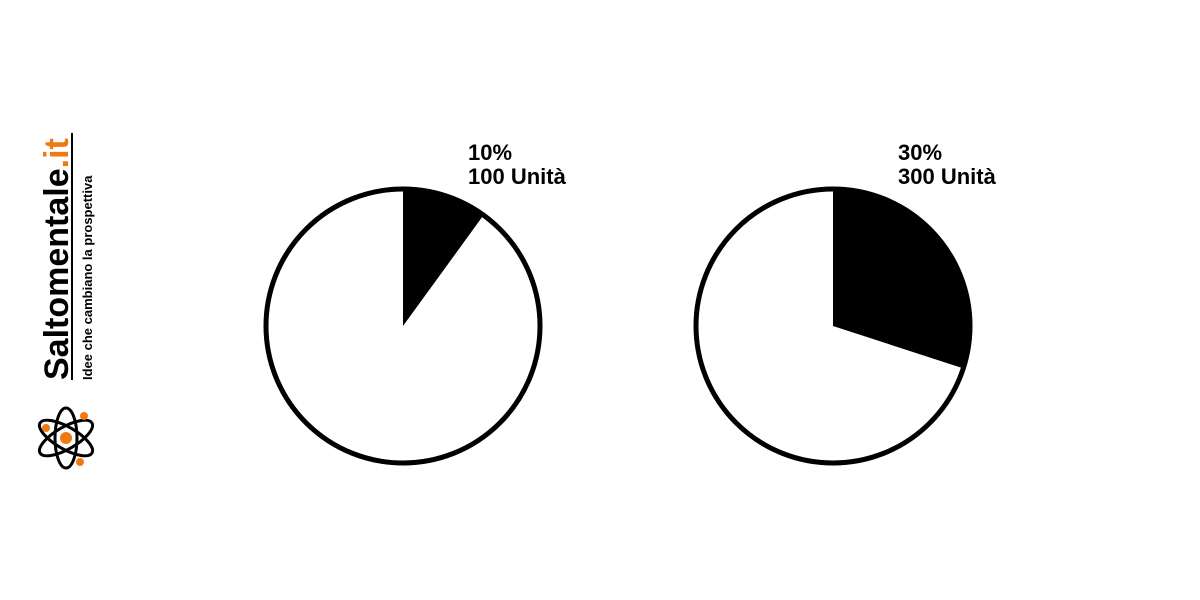  I want to click on pie-2-units-label: 300 Unità, so click(947, 176).